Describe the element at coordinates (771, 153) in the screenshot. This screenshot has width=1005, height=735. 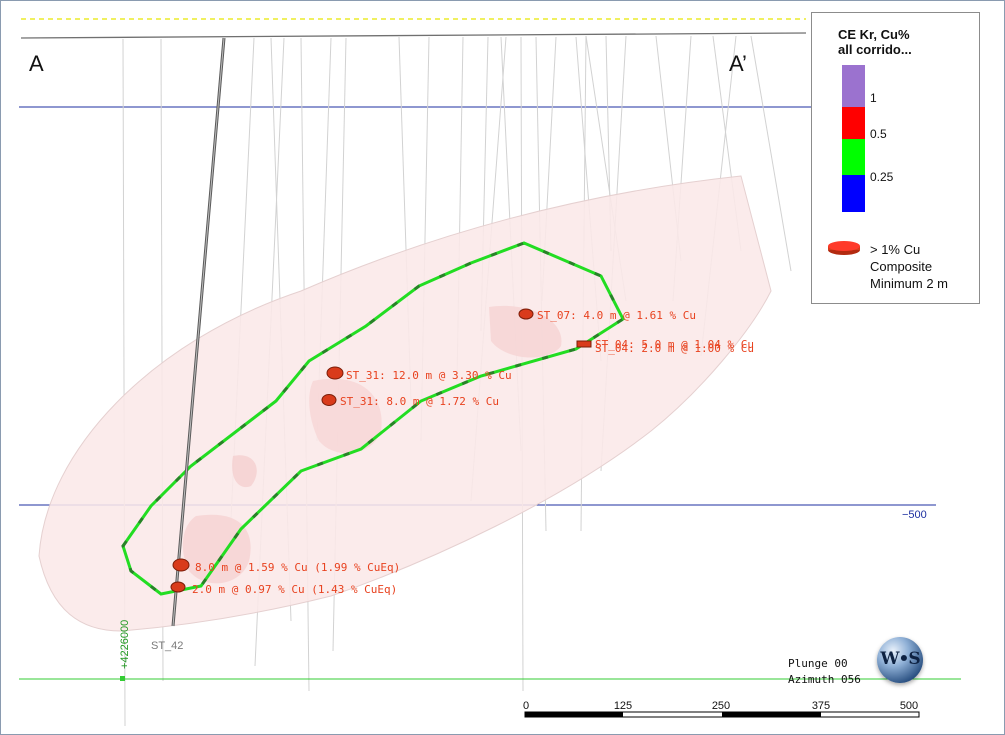
I see `drillhole-trace` at that location.